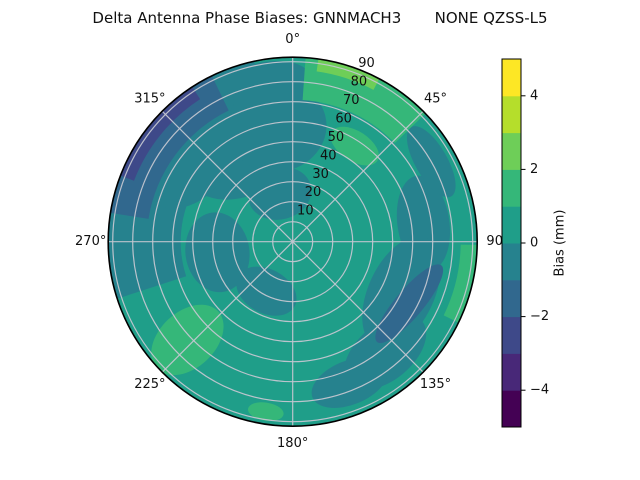  Describe the element at coordinates (494, 241) in the screenshot. I see `angular-tick-label: 90` at that location.